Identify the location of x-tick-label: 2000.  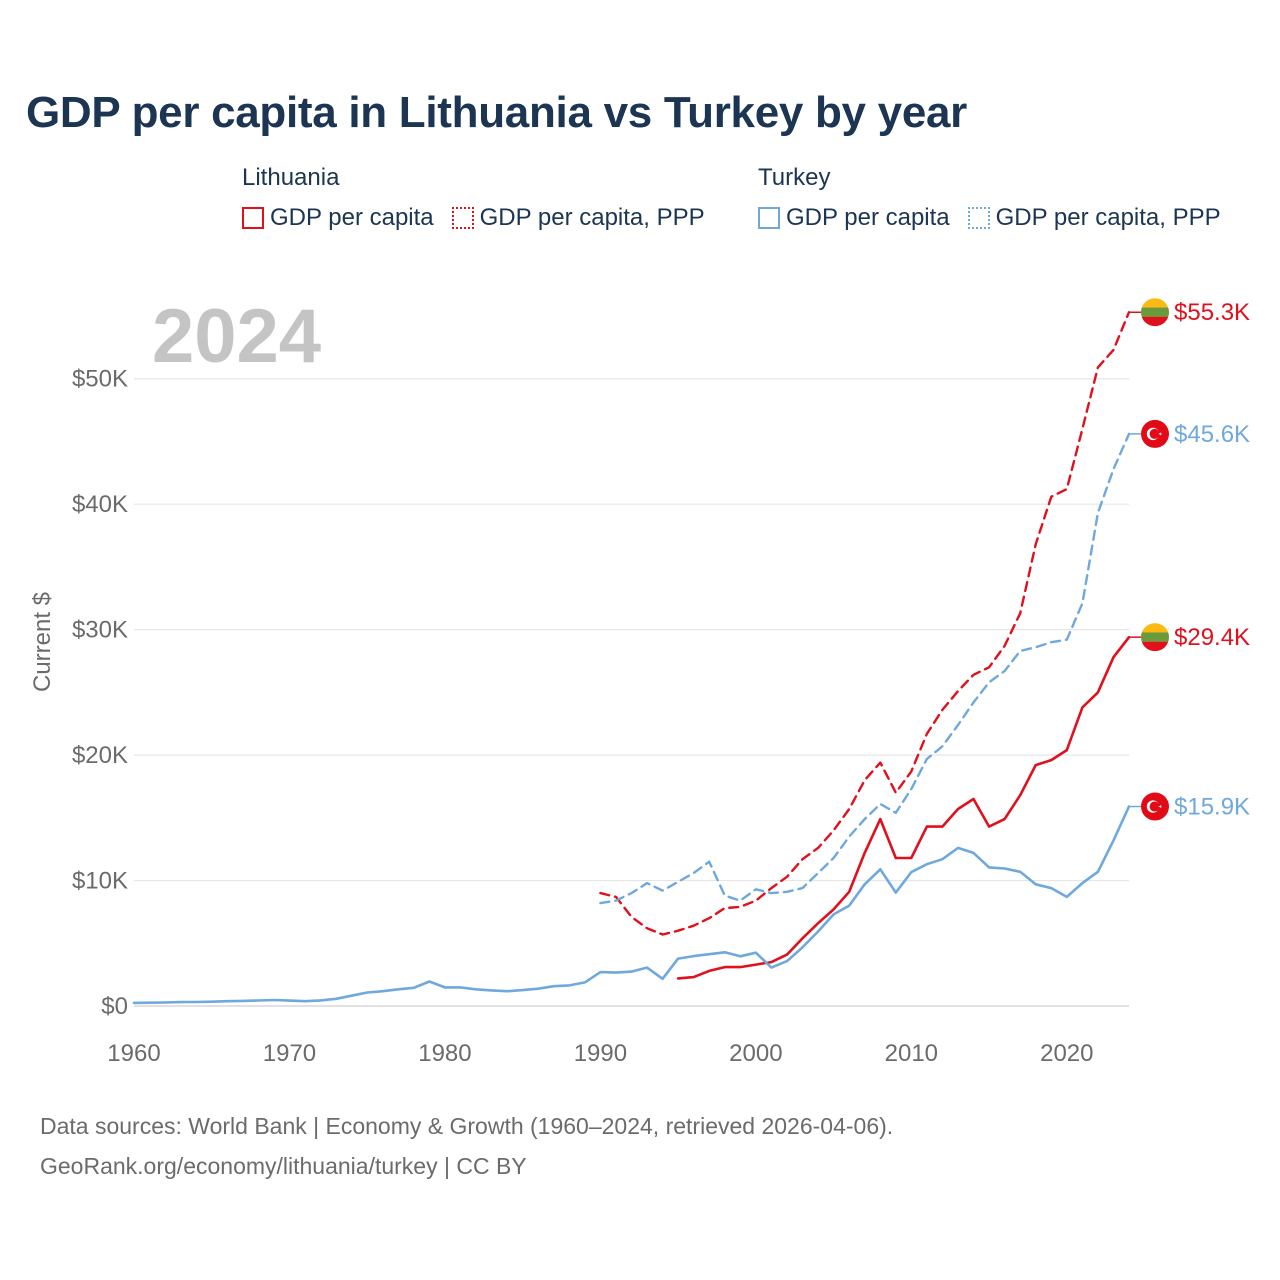
(755, 1053).